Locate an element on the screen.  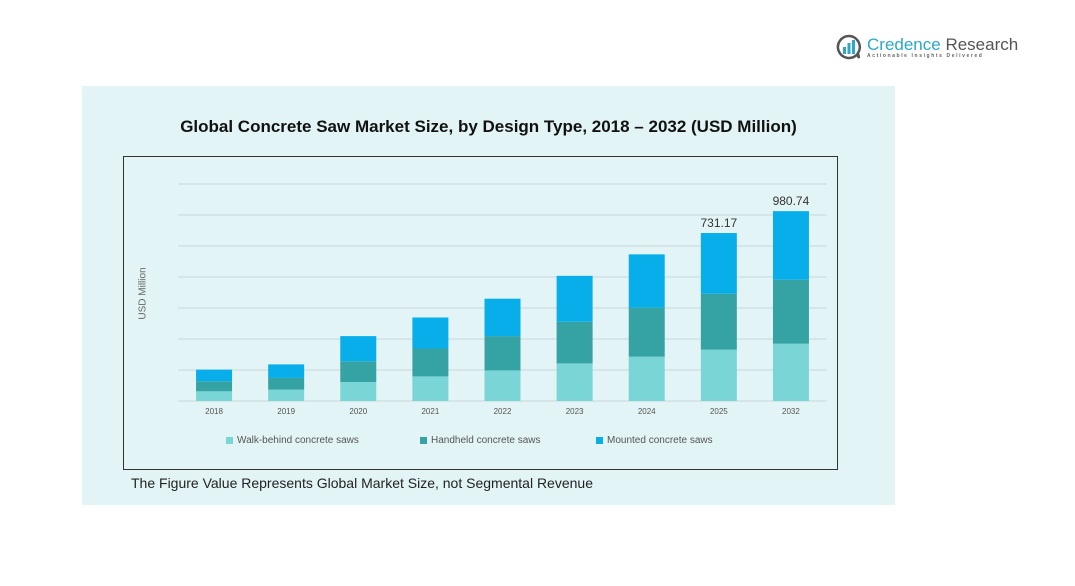
legend-label: Handheld concrete saws is located at coordinates (486, 440).